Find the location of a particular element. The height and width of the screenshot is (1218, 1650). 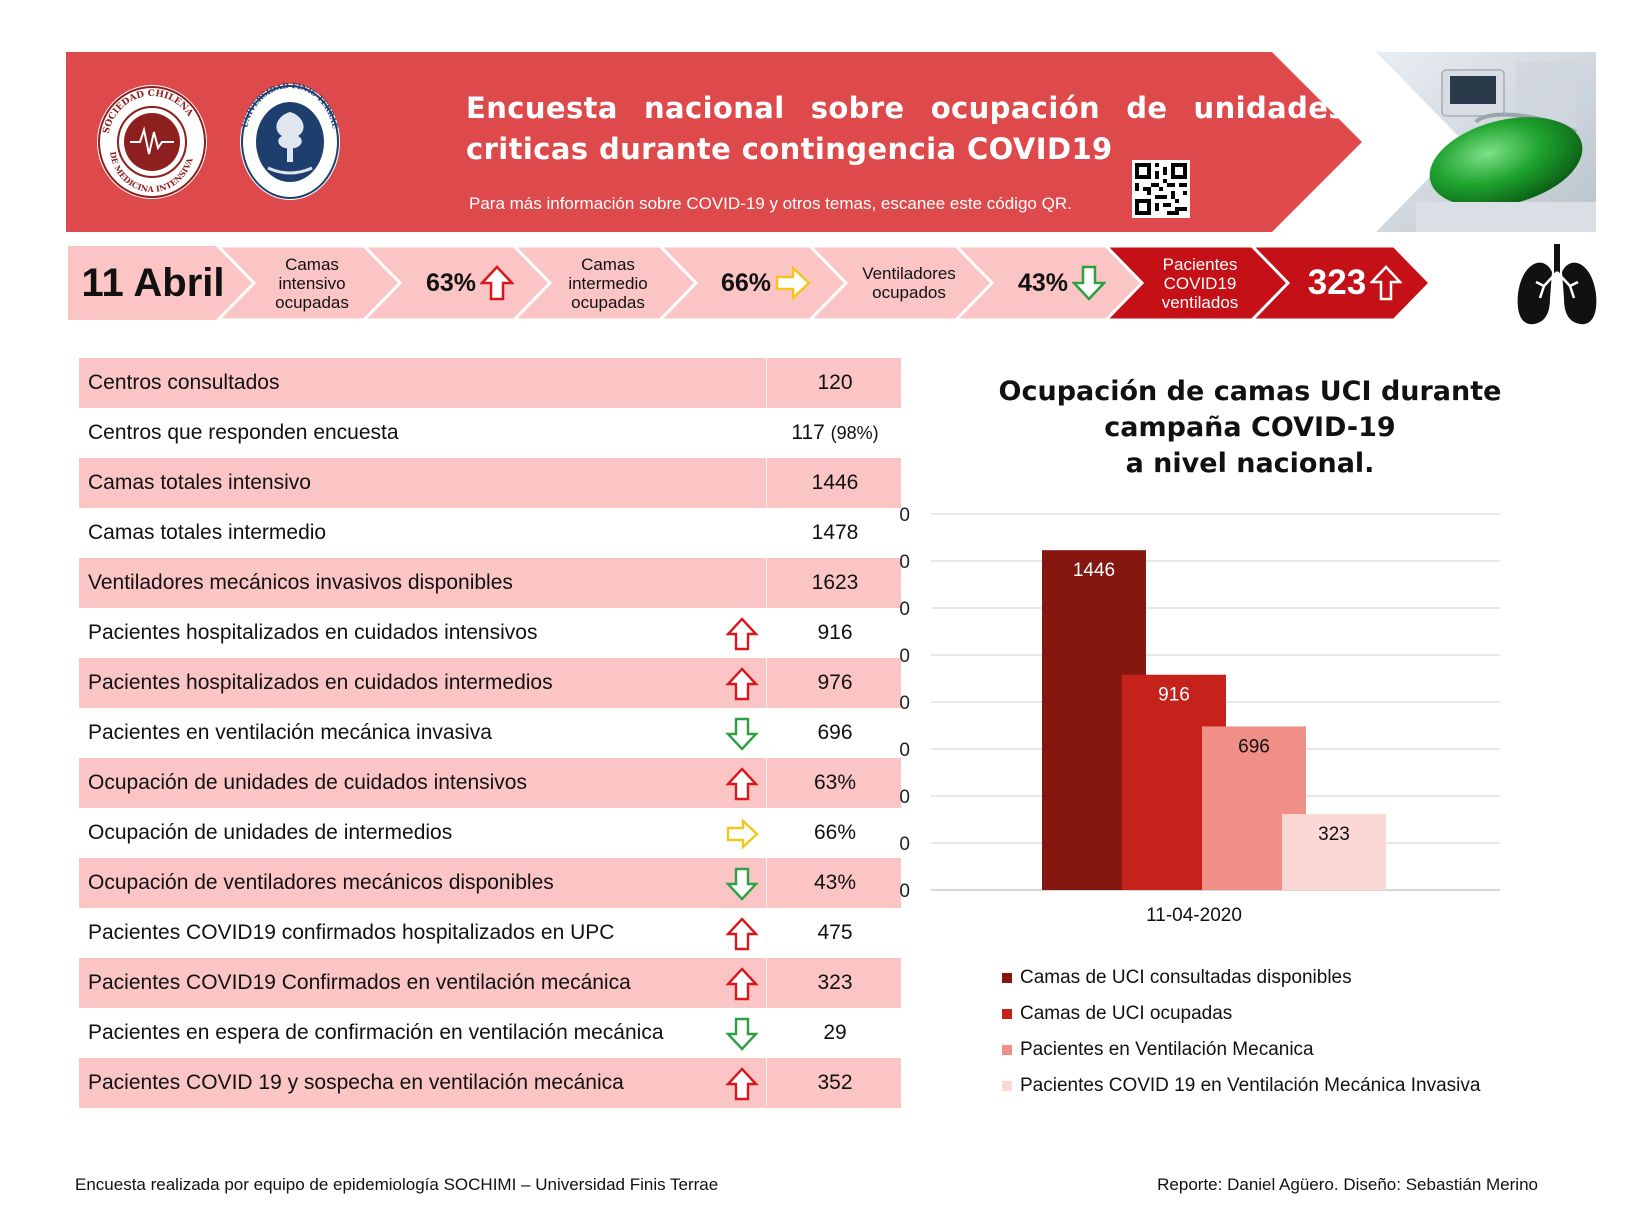

row-value: 1623 is located at coordinates (835, 582).